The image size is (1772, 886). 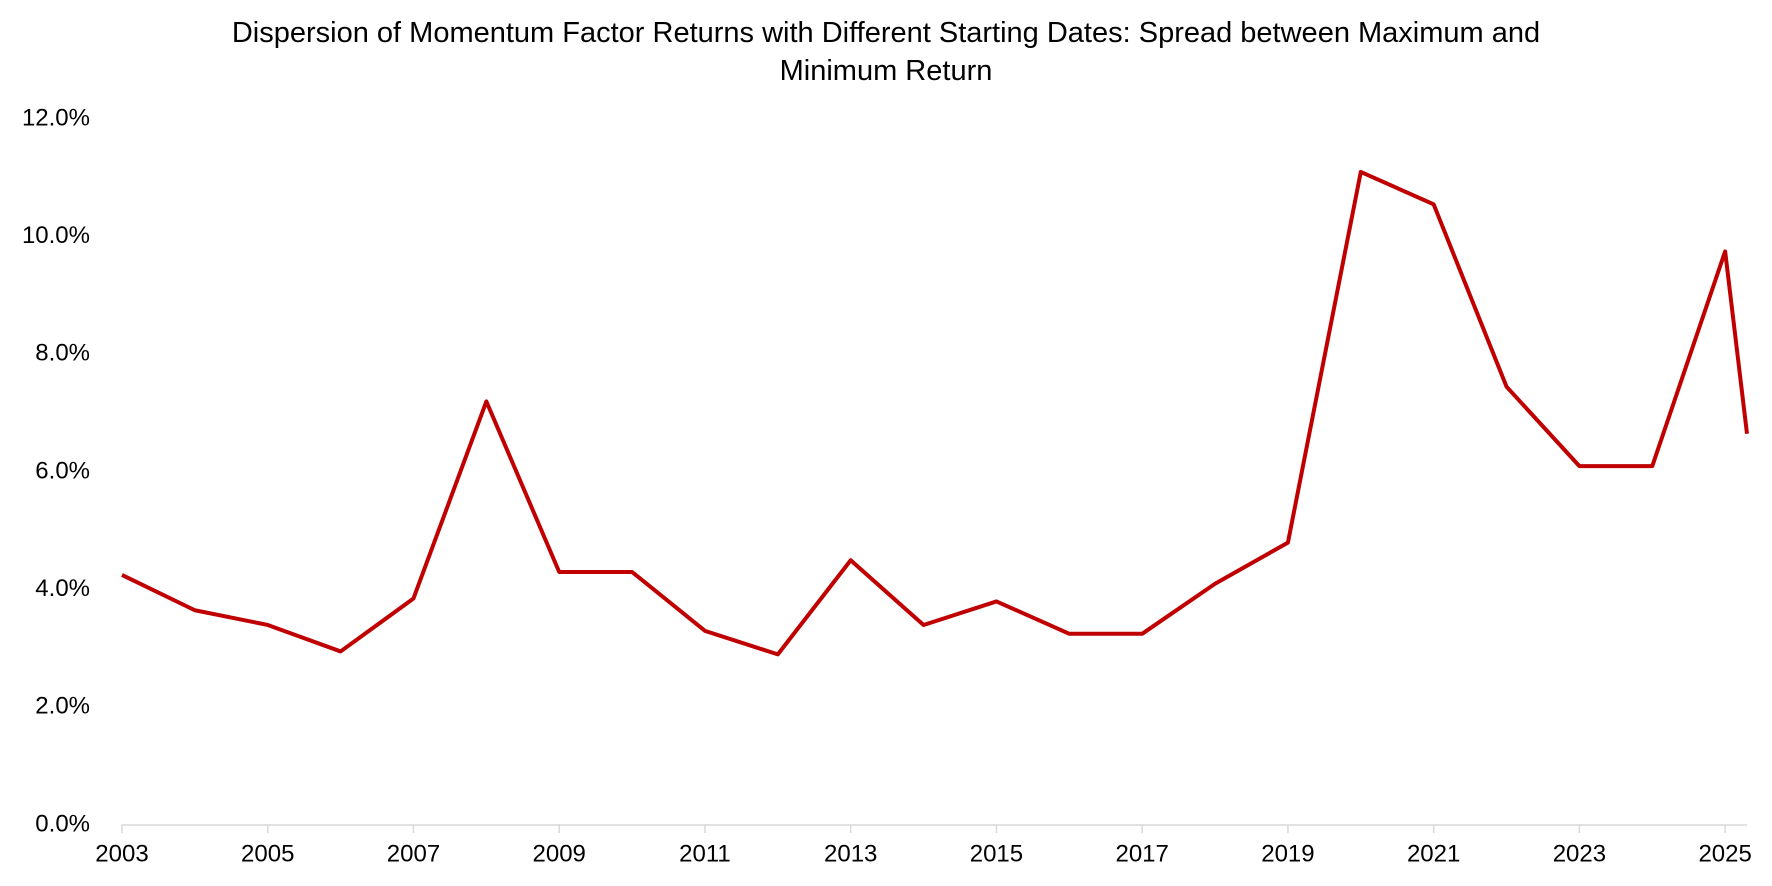 I want to click on y-tick-label: 0.0%, so click(x=62, y=823).